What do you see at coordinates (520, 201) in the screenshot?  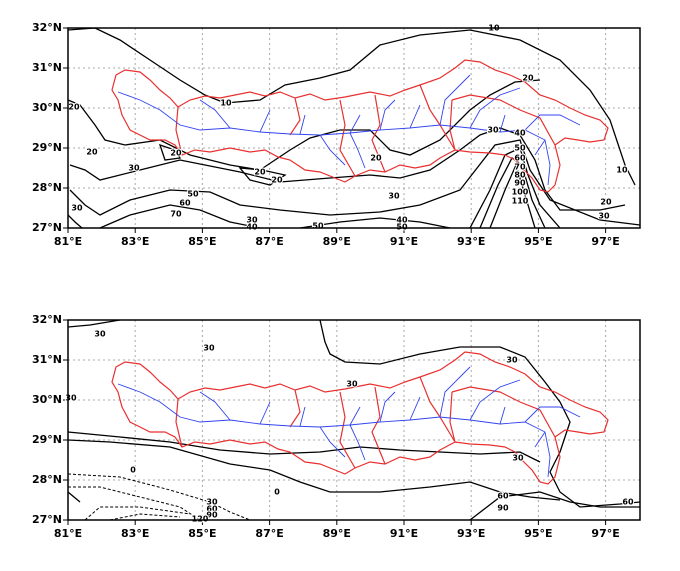 I see `contour-label: 110` at bounding box center [520, 201].